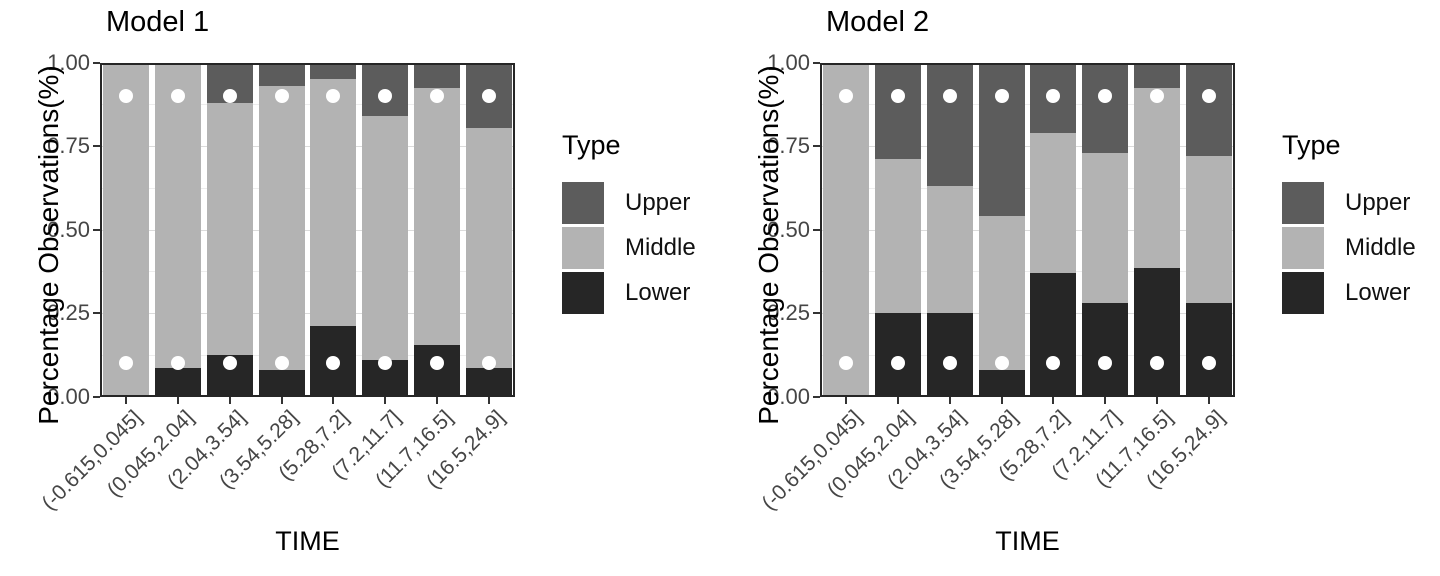  I want to click on x-axis-title: TIME, so click(1027, 541).